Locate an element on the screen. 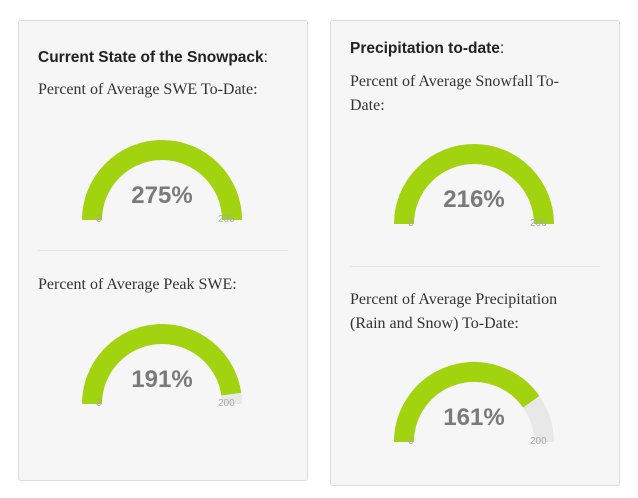 This screenshot has height=498, width=638. gauge-value: 275% is located at coordinates (162, 195).